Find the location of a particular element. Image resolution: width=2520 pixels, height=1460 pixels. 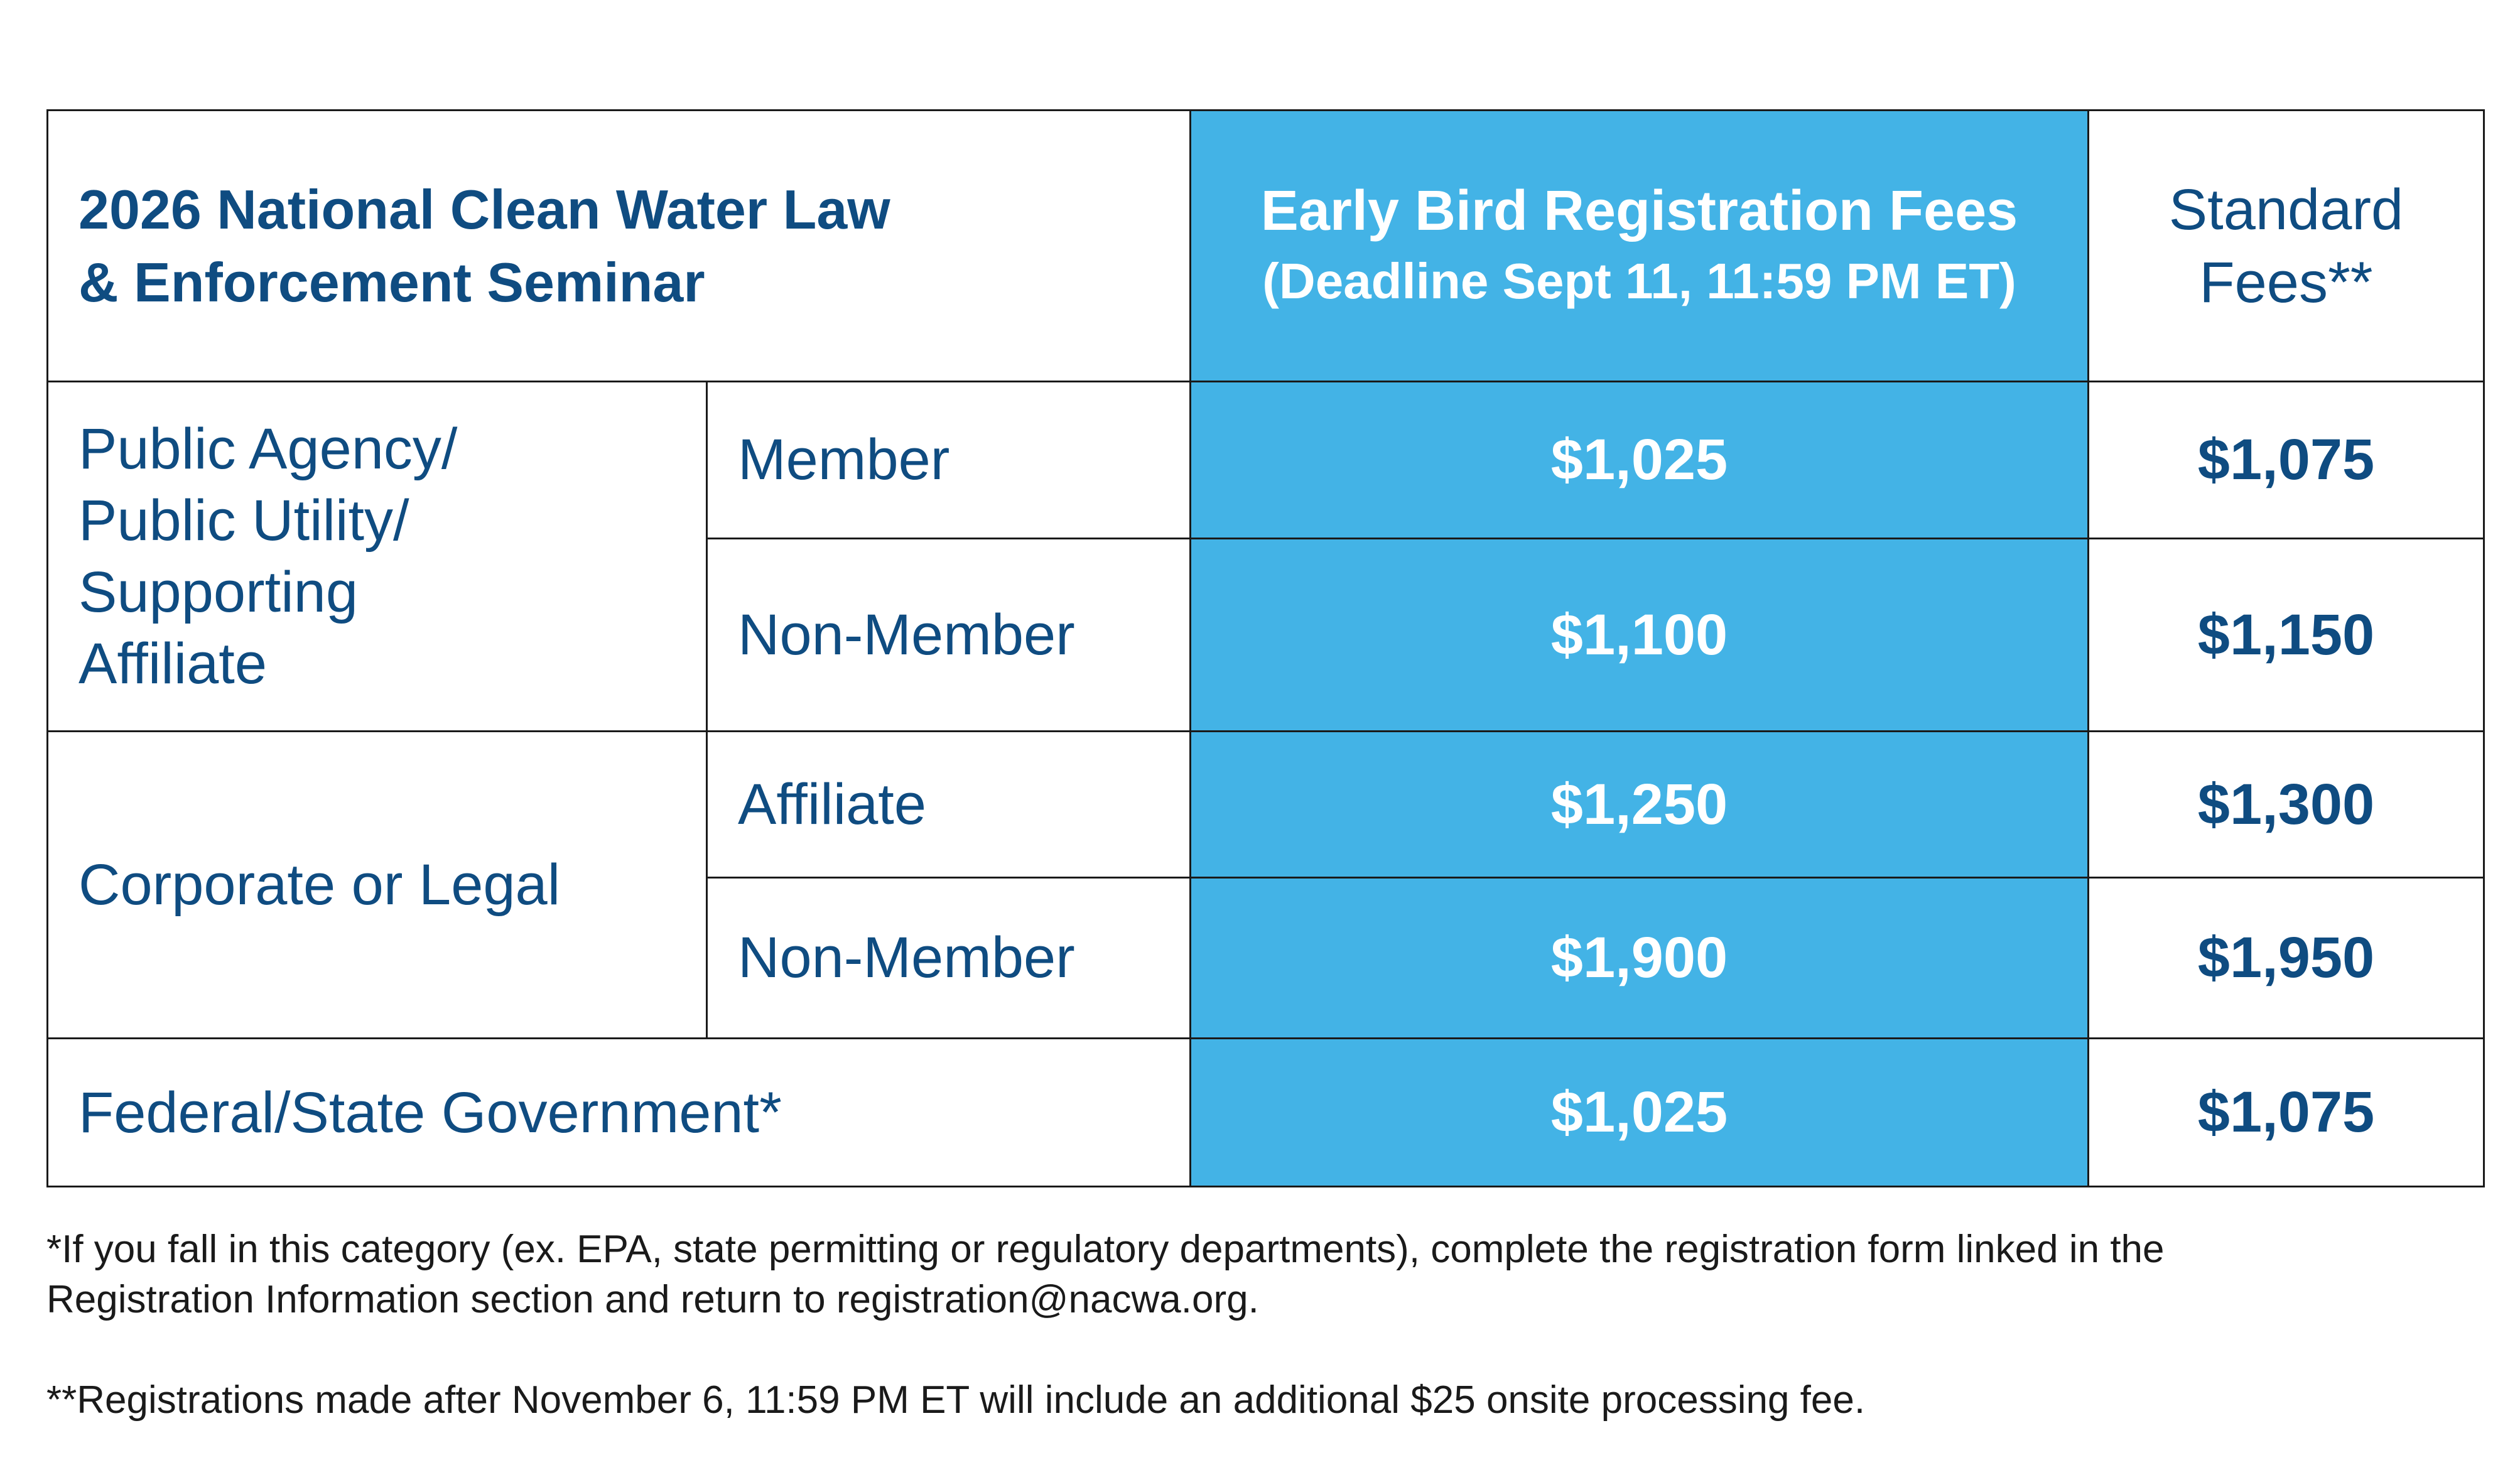

registrant-type: Member is located at coordinates (948, 460).